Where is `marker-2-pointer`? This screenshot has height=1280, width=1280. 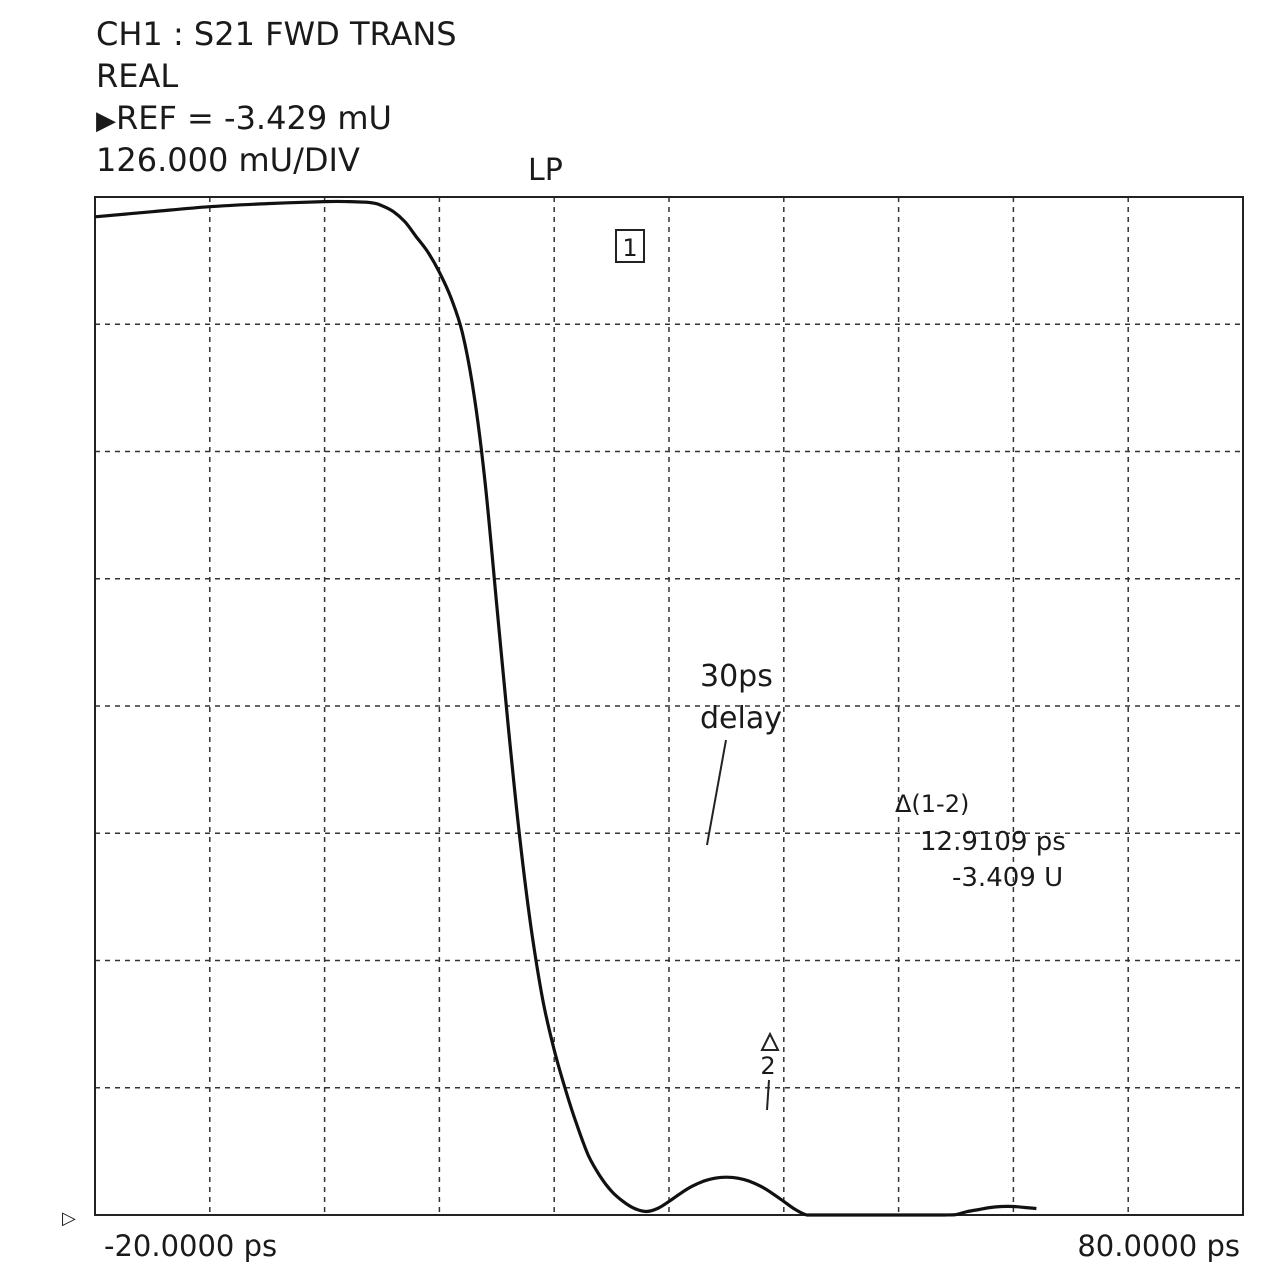 marker-2-pointer is located at coordinates (768, 1095).